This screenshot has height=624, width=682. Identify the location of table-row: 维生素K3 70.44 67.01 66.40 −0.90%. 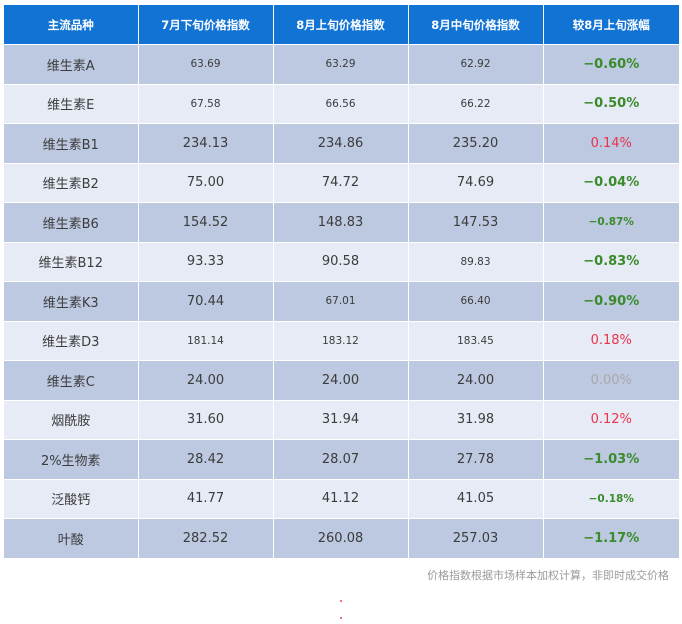
(341, 301).